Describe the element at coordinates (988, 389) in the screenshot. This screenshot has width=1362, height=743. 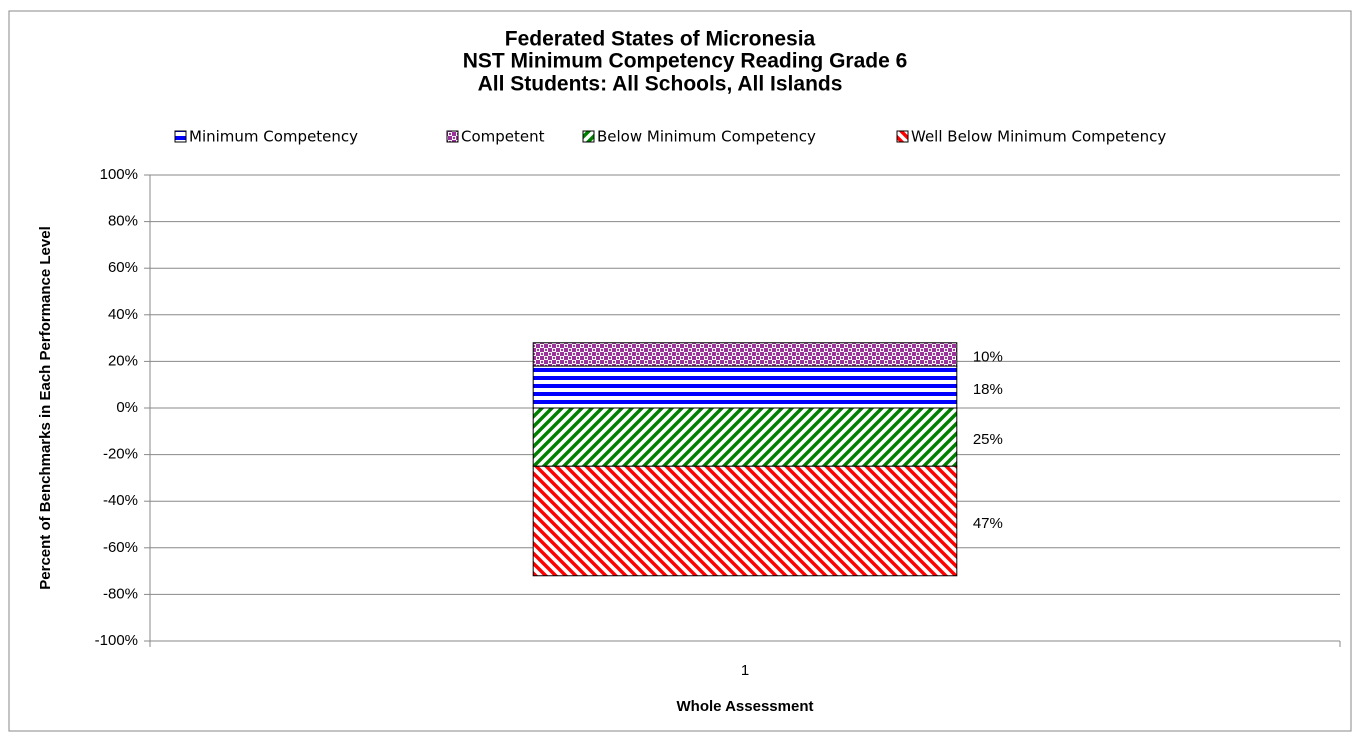
I see `data-label: 18%` at that location.